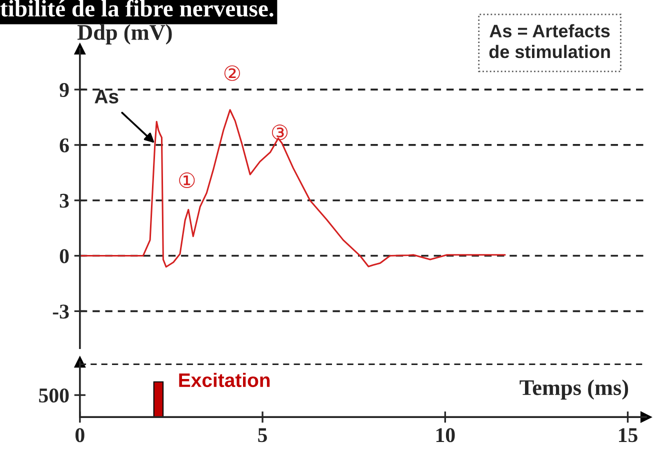 The width and height of the screenshot is (666, 466). What do you see at coordinates (64, 256) in the screenshot?
I see `y-tick-label: 0` at bounding box center [64, 256].